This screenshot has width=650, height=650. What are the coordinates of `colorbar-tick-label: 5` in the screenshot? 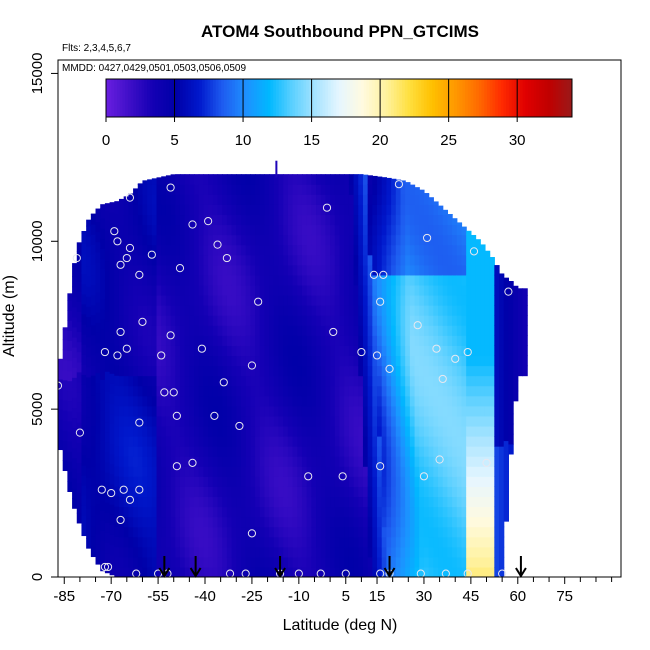 It's located at (174, 140).